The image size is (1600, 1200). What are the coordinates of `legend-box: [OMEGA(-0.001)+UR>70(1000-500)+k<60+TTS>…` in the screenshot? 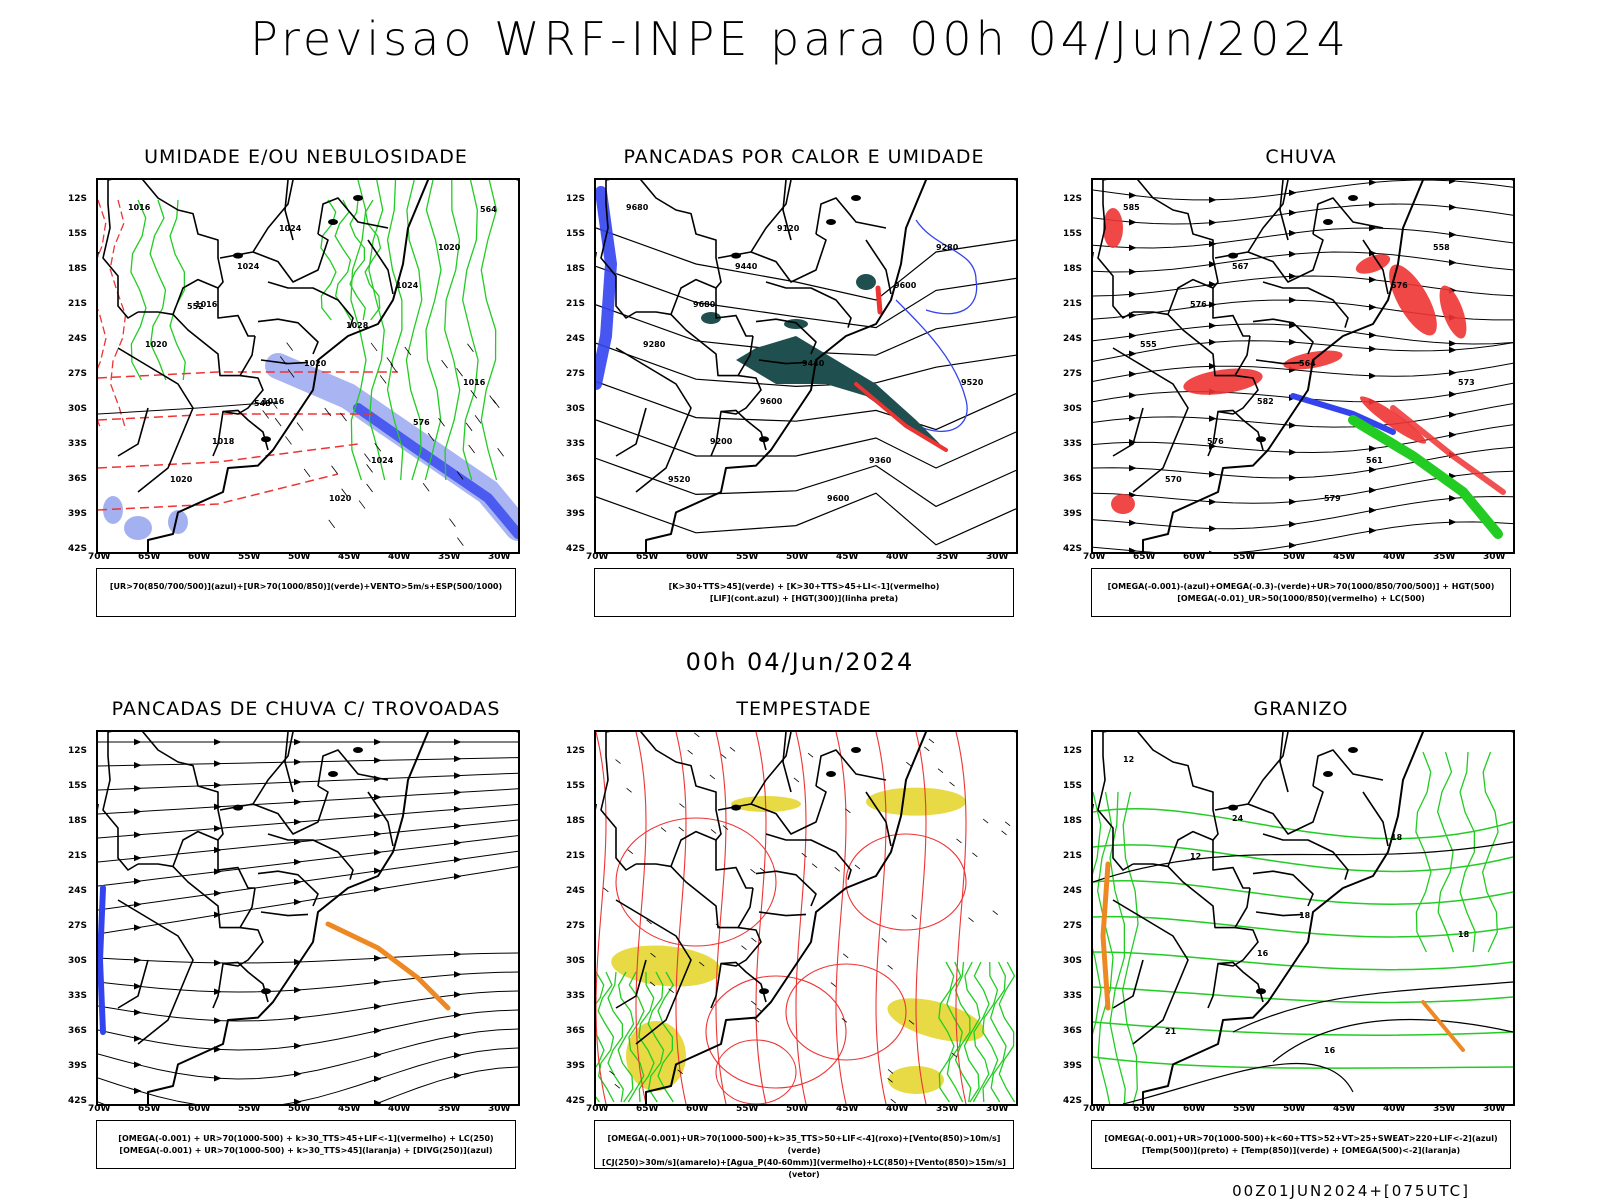 It's located at (1301, 1144).